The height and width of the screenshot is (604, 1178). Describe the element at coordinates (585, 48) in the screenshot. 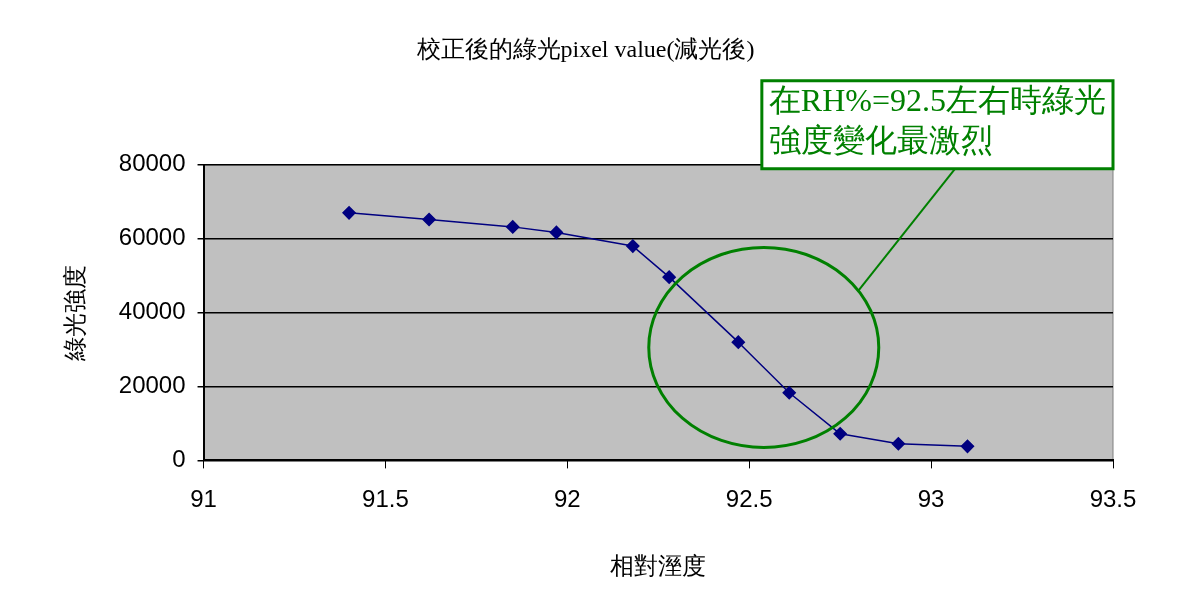

I see `chart-title: 校正後的綠光pixel value(減光後)` at that location.